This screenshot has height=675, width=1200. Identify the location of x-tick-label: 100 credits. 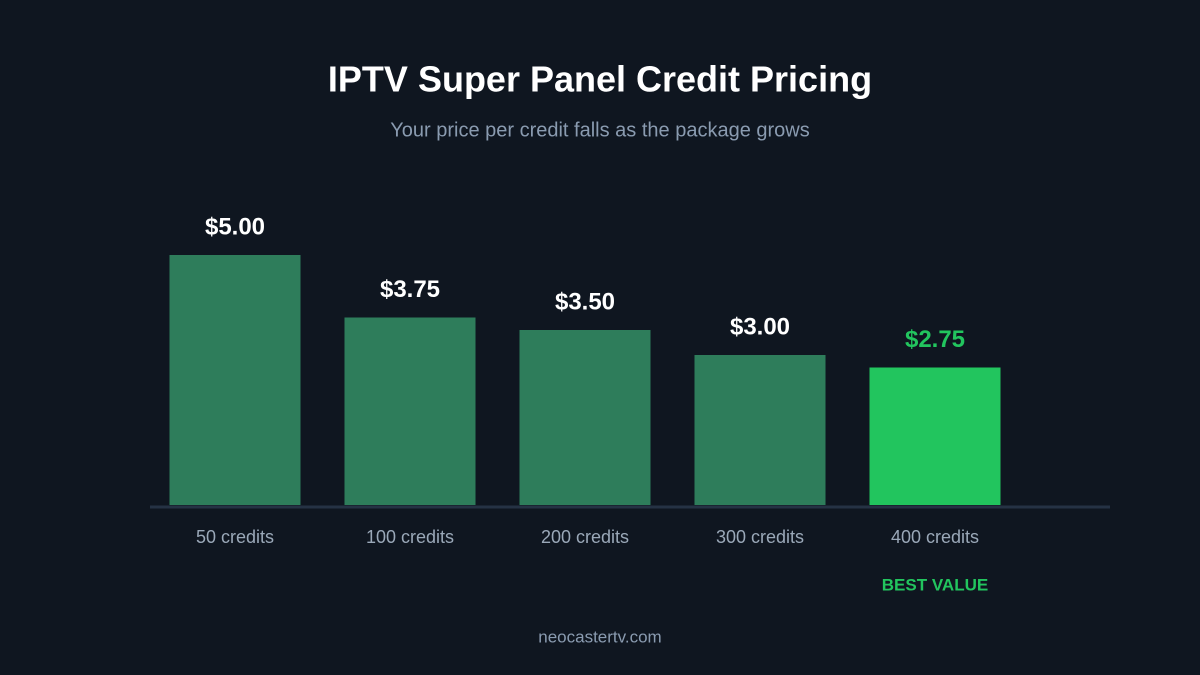
(410, 537).